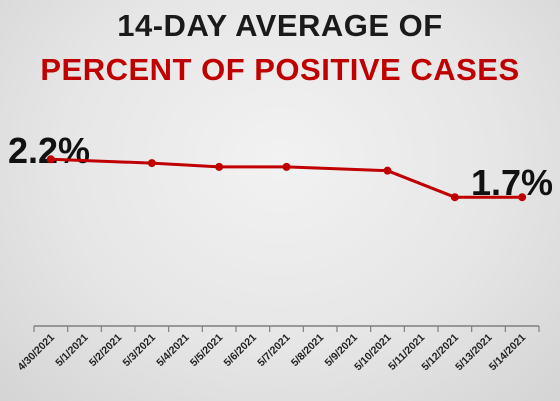  What do you see at coordinates (71, 350) in the screenshot?
I see `x-tick-label: 5/1/2021` at bounding box center [71, 350].